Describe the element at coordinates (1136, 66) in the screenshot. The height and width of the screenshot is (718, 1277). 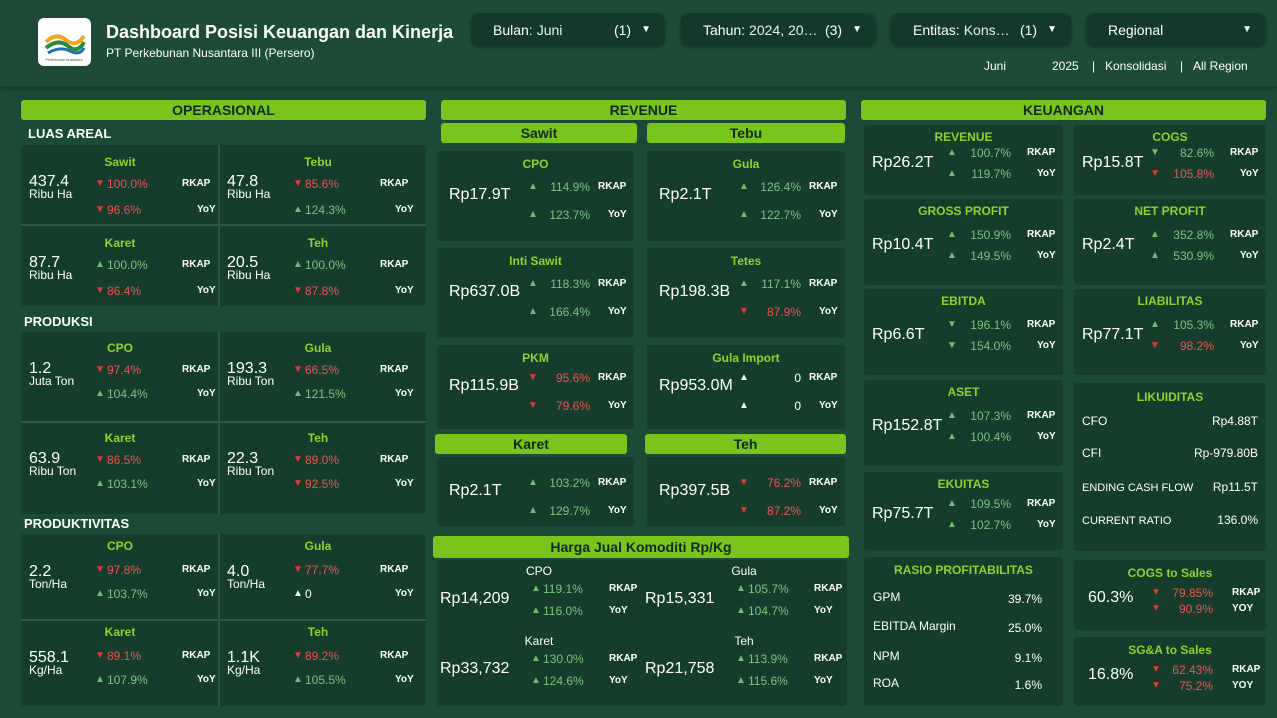
I see `context-entity: Konsolidasi` at that location.